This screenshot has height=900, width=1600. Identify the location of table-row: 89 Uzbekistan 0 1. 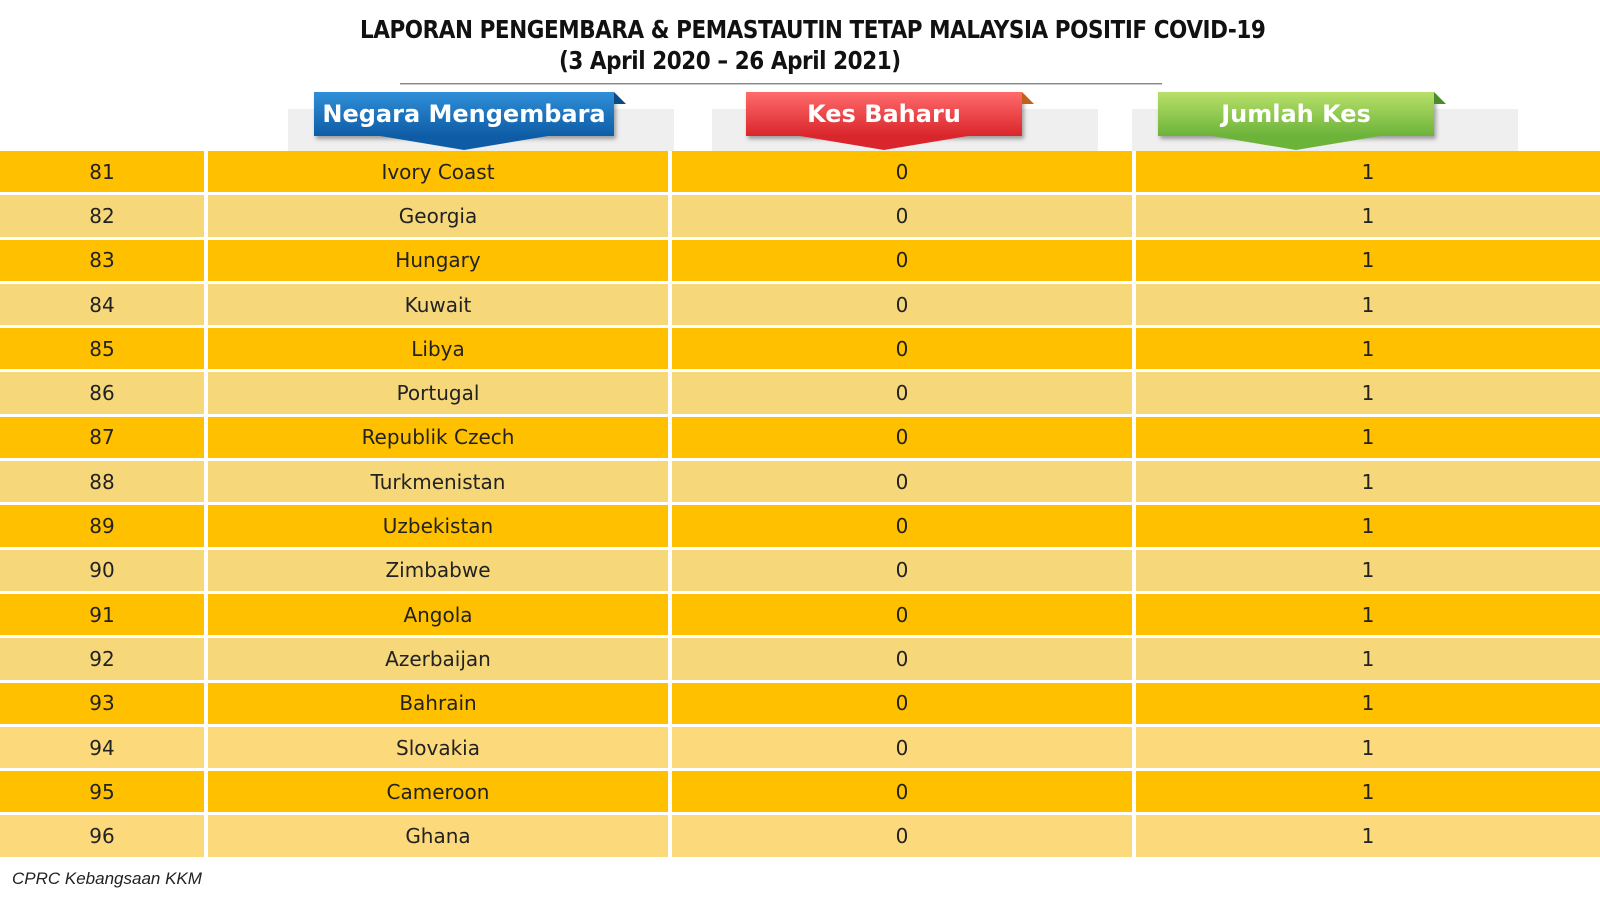
(800, 527).